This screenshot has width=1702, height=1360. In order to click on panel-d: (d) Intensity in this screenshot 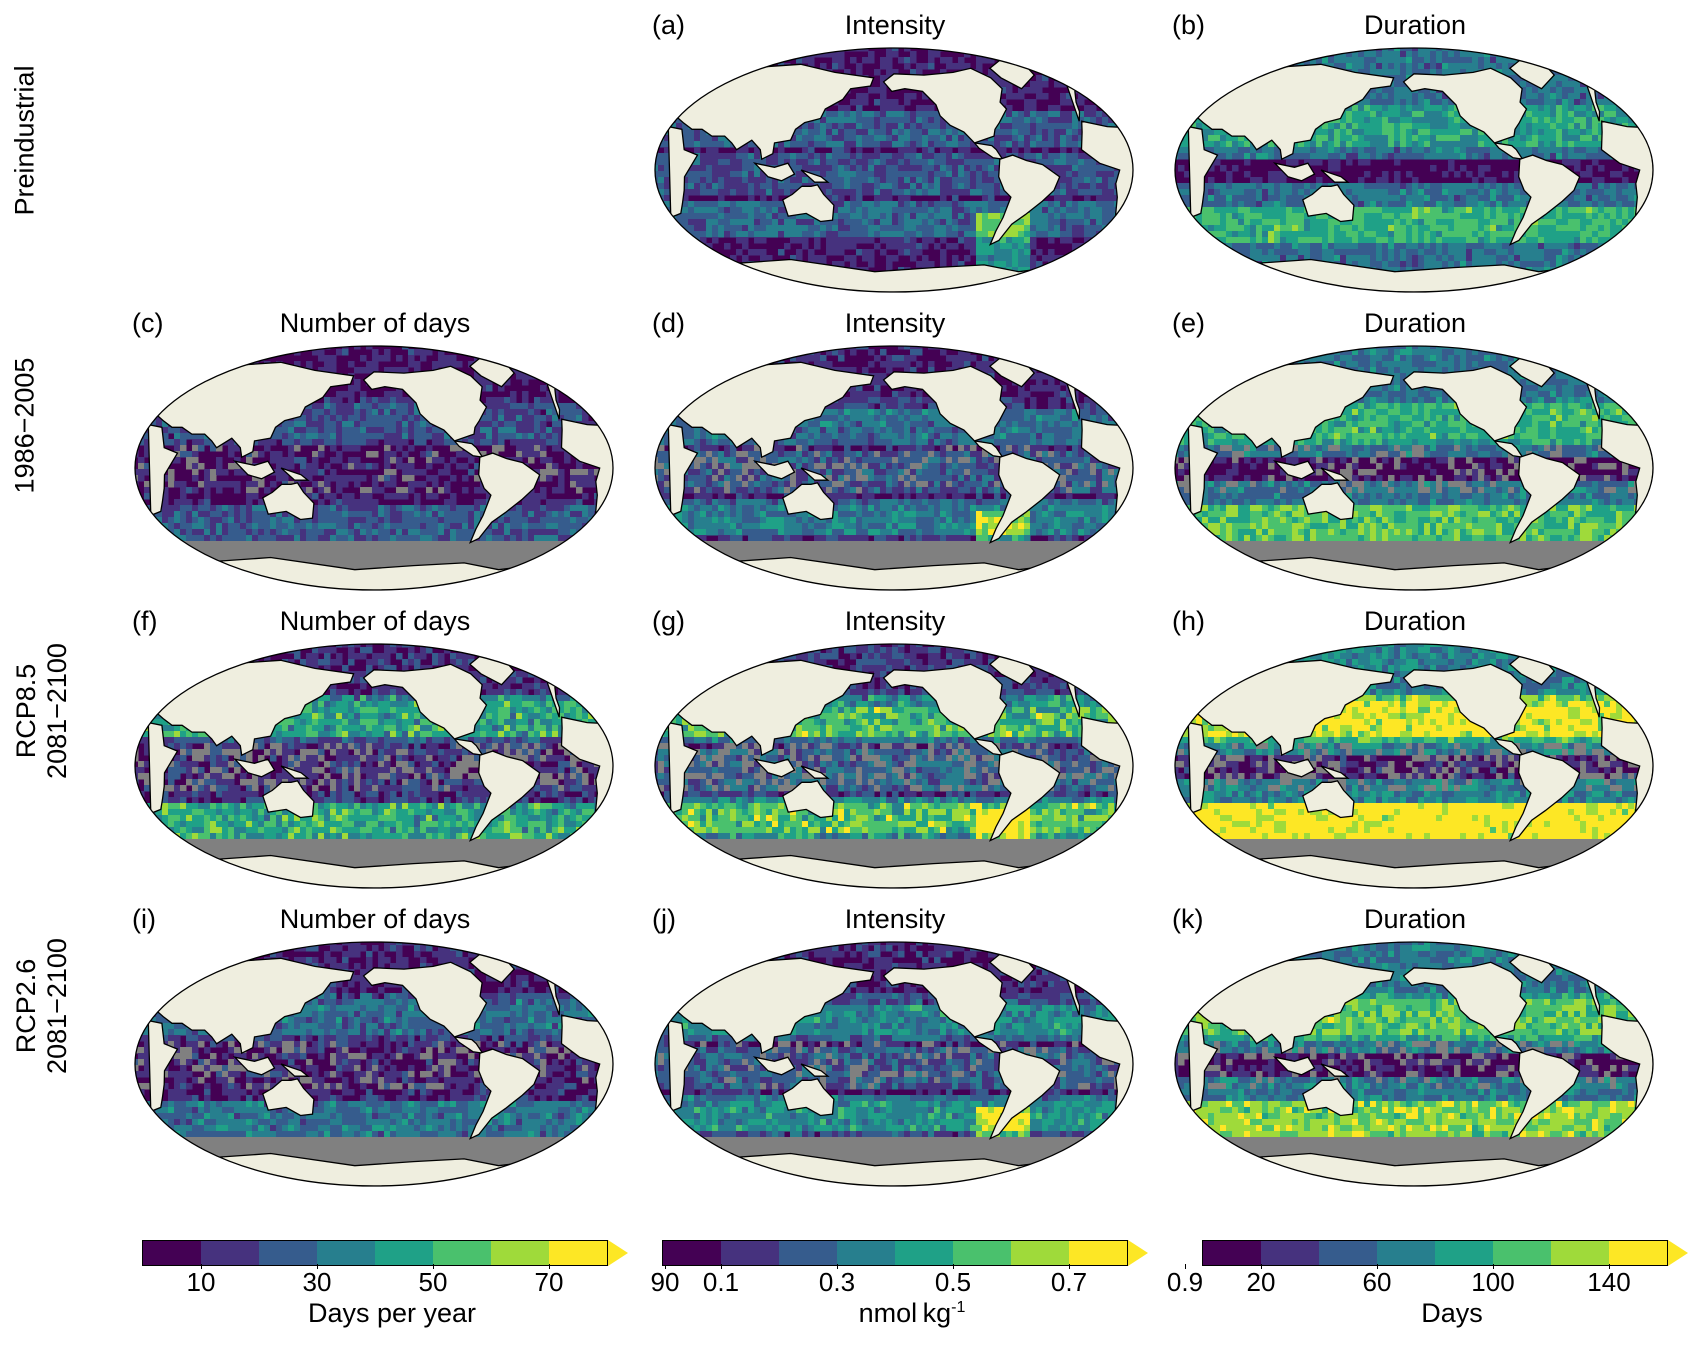, I will do `click(895, 453)`.